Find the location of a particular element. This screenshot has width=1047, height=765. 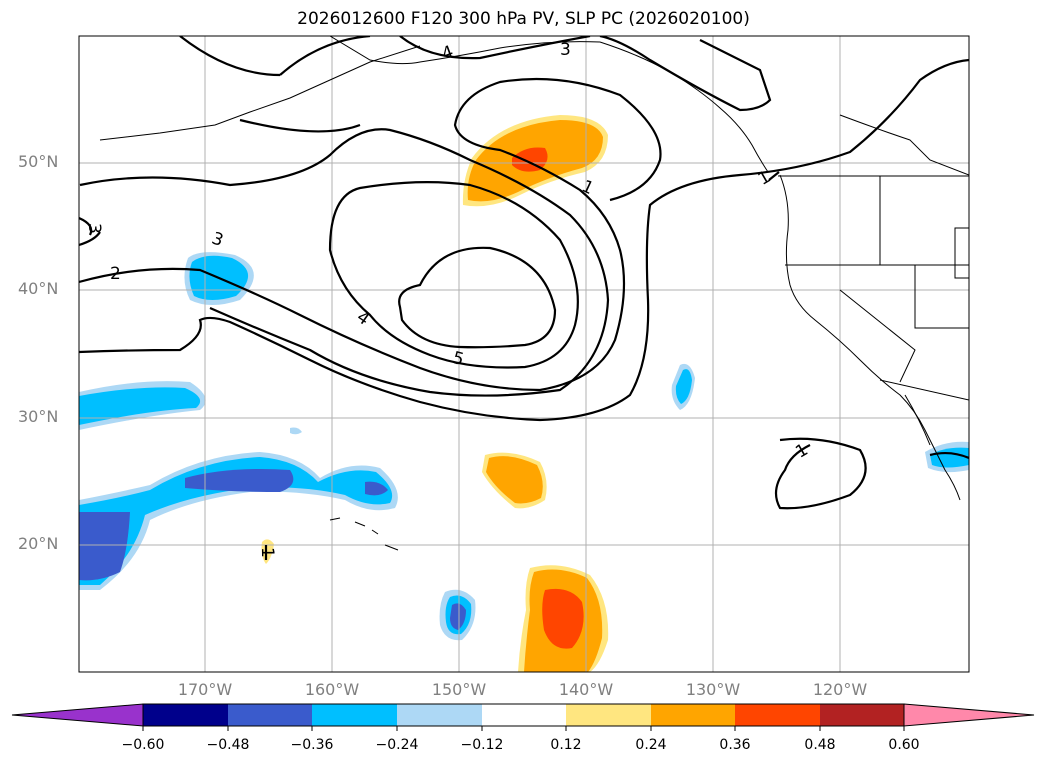

lon-label: 140°W is located at coordinates (586, 689).